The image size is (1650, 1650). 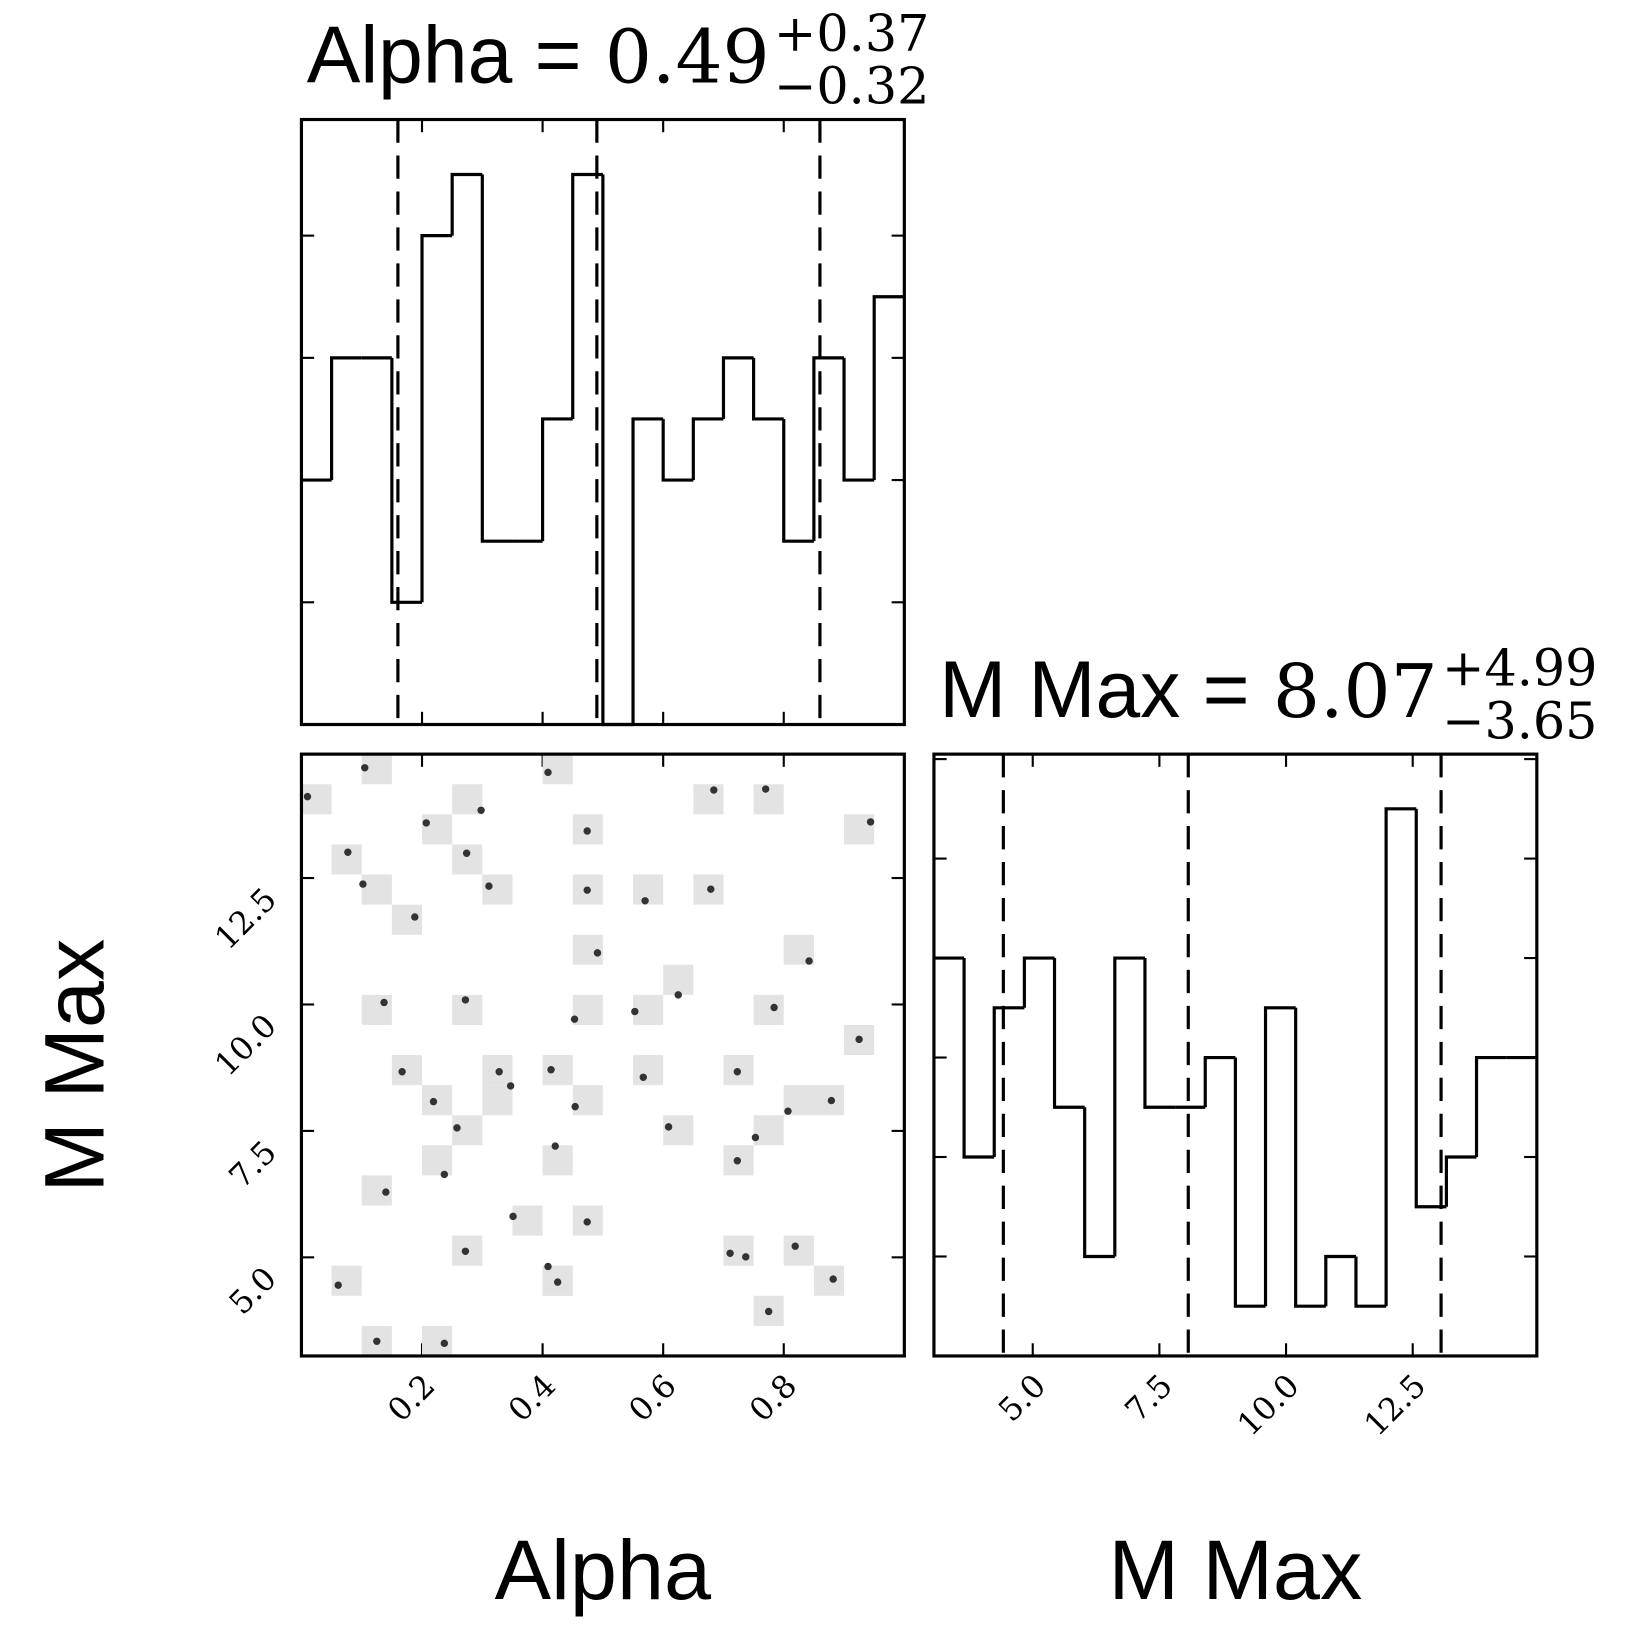 What do you see at coordinates (1395, 1405) in the screenshot?
I see `x-tick-label: 12.5` at bounding box center [1395, 1405].